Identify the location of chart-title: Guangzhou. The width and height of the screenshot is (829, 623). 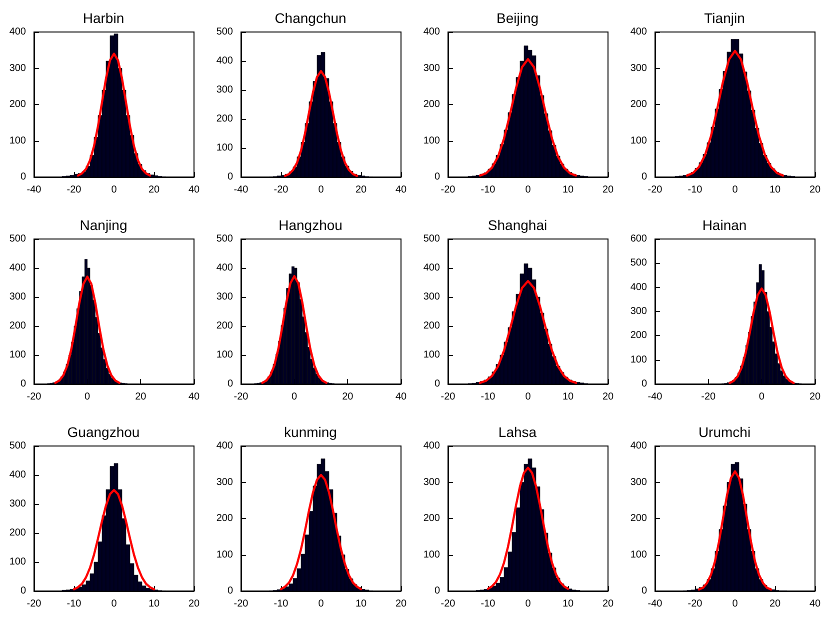
(103, 432).